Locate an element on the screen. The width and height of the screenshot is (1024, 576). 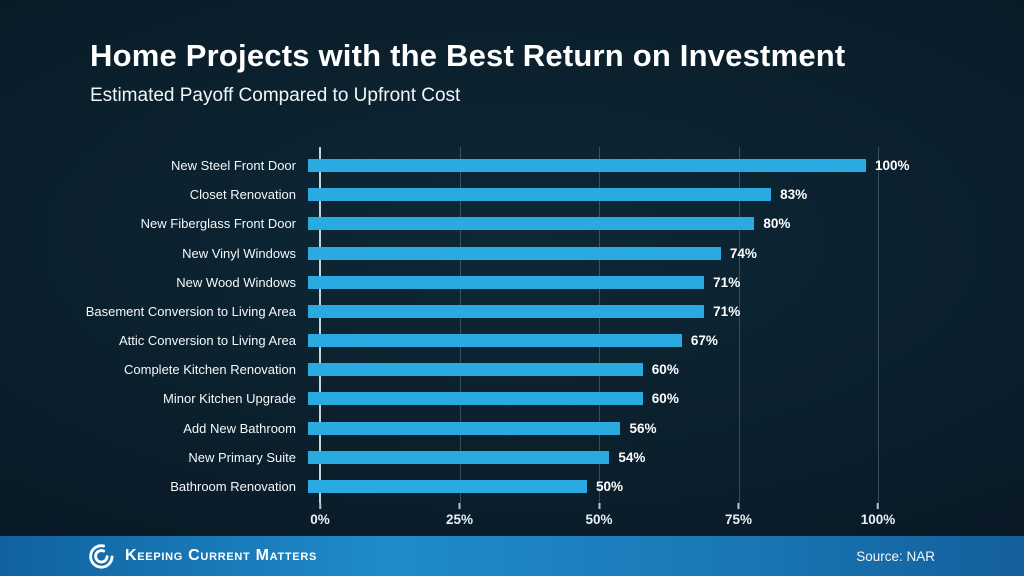
x-tick-label: 100% is located at coordinates (878, 519).